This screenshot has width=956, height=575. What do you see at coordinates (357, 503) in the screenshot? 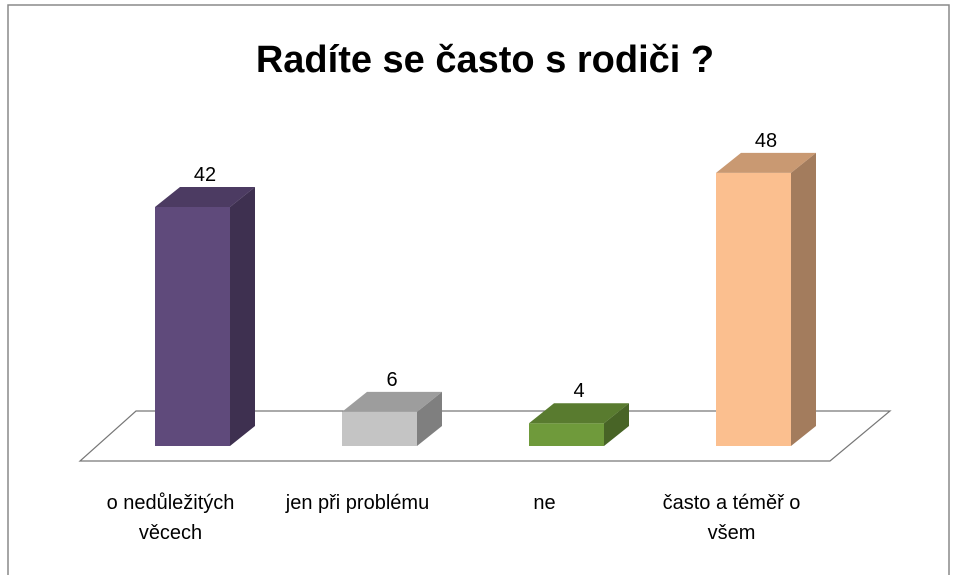
I see `x-tick-label: jen při problému` at bounding box center [357, 503].